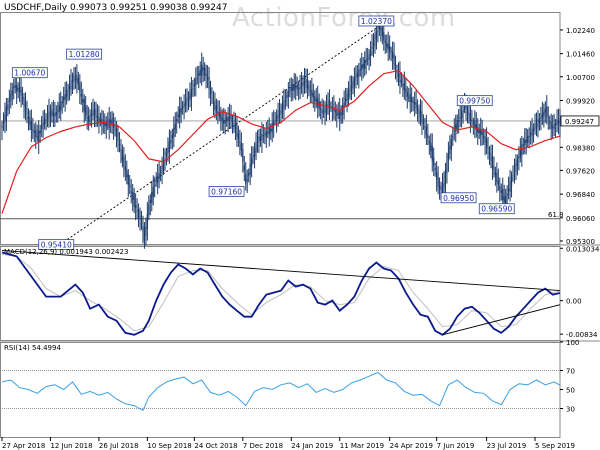  Describe the element at coordinates (570, 372) in the screenshot. I see `rsi-tick-label: 70` at that location.